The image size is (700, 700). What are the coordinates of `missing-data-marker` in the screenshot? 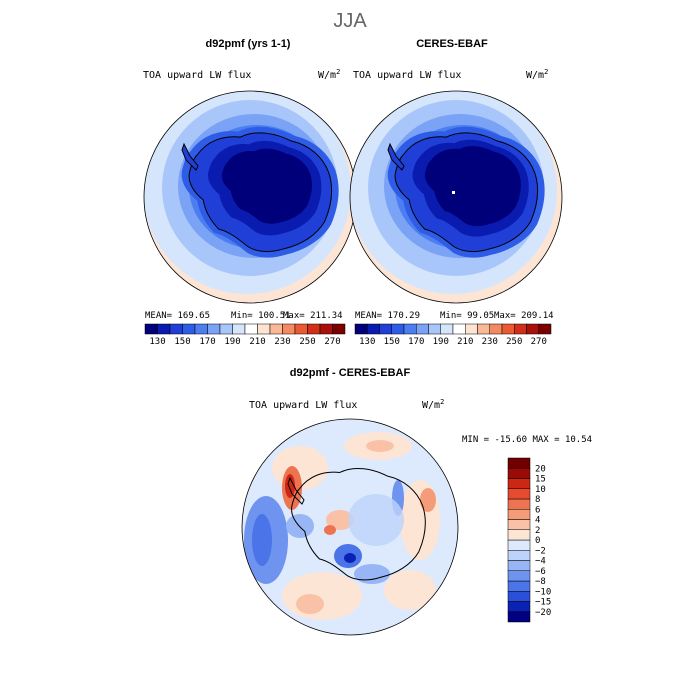 It's located at (453, 192).